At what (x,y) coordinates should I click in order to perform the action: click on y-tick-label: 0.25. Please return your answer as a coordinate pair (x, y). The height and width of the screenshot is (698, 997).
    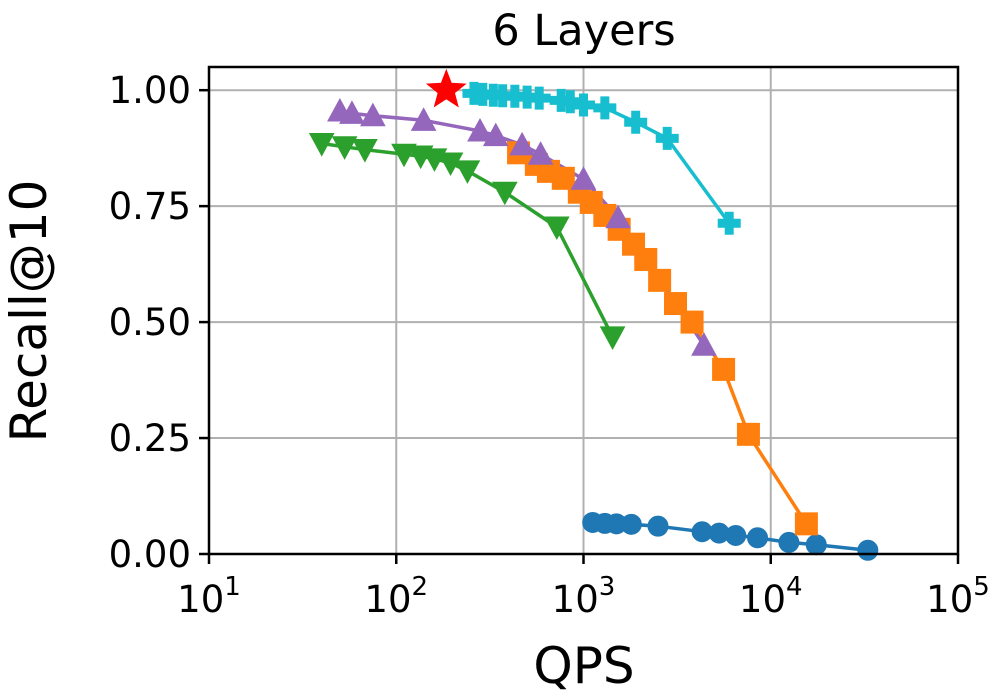
    Looking at the image, I should click on (150, 438).